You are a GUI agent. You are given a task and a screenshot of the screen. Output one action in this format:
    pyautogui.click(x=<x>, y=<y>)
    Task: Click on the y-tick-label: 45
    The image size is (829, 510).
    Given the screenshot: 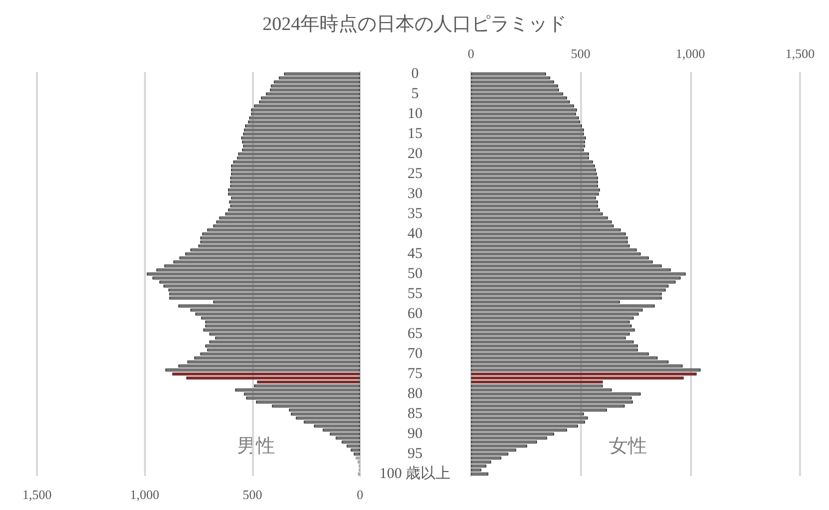 What is the action you would take?
    pyautogui.click(x=415, y=254)
    